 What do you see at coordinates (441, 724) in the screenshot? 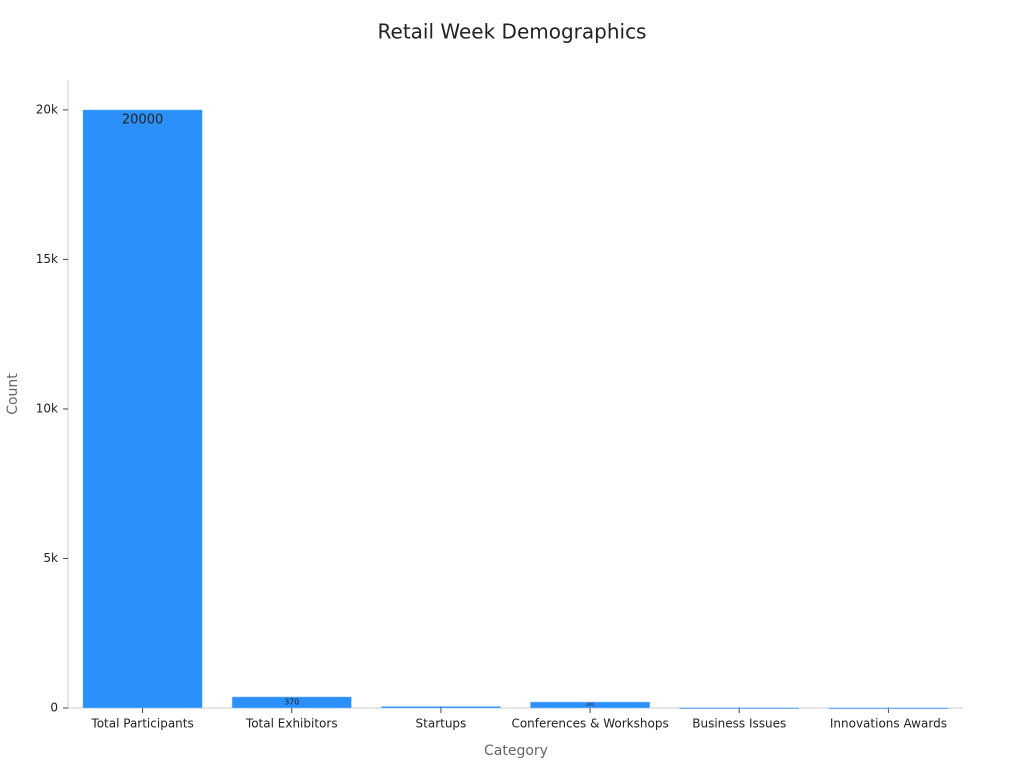
I see `x-tick-label: Startups` at bounding box center [441, 724].